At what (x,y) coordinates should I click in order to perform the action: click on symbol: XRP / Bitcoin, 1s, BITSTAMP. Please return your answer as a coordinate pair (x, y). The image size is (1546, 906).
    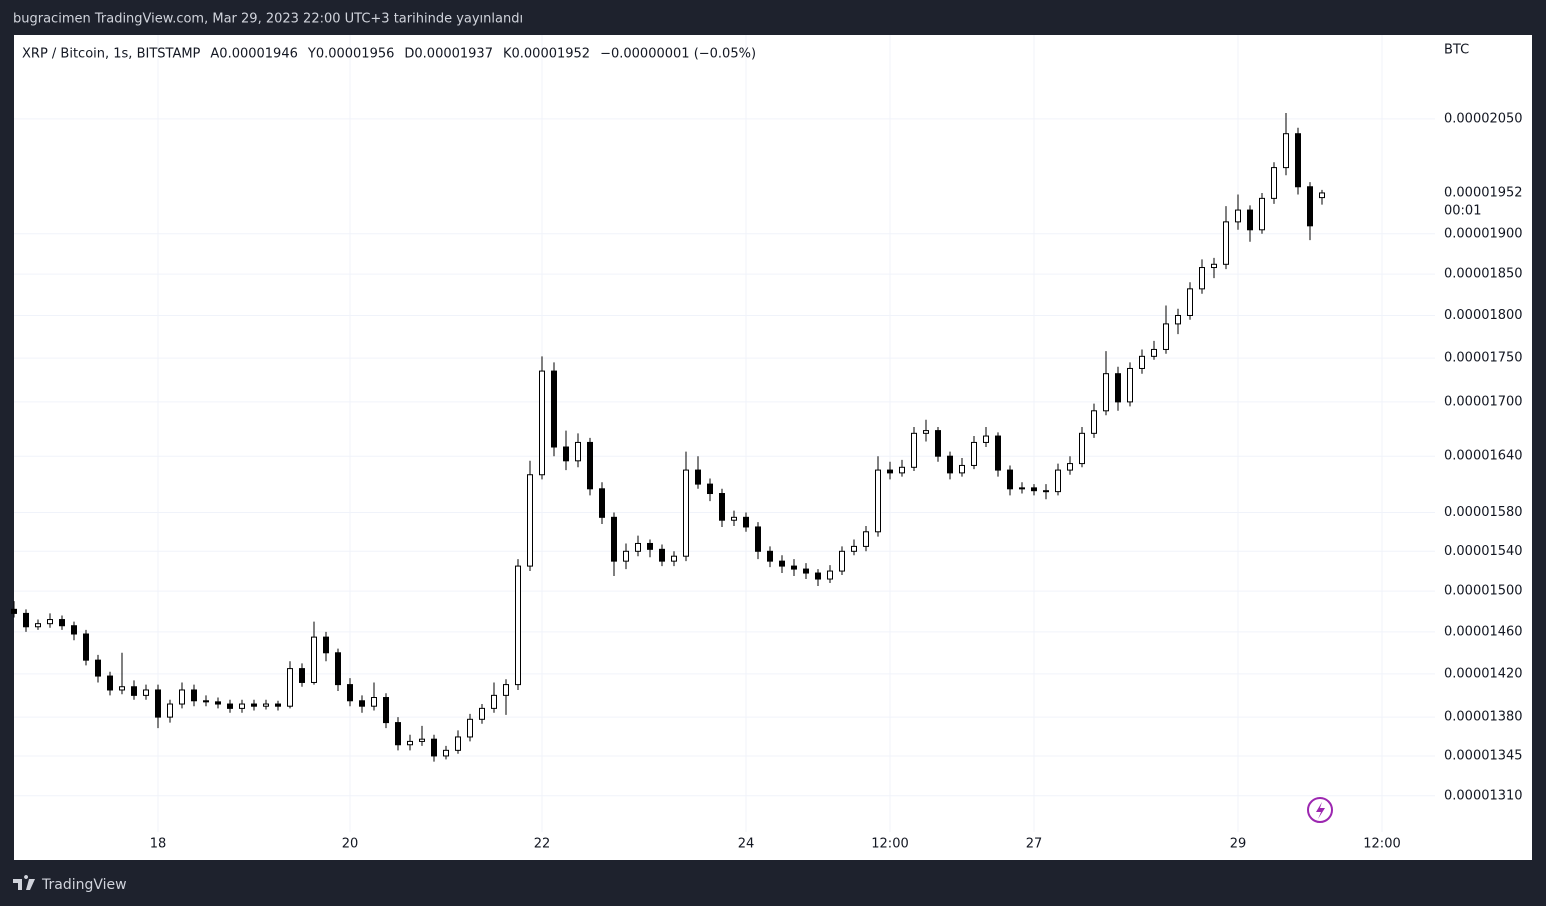
    Looking at the image, I should click on (111, 54).